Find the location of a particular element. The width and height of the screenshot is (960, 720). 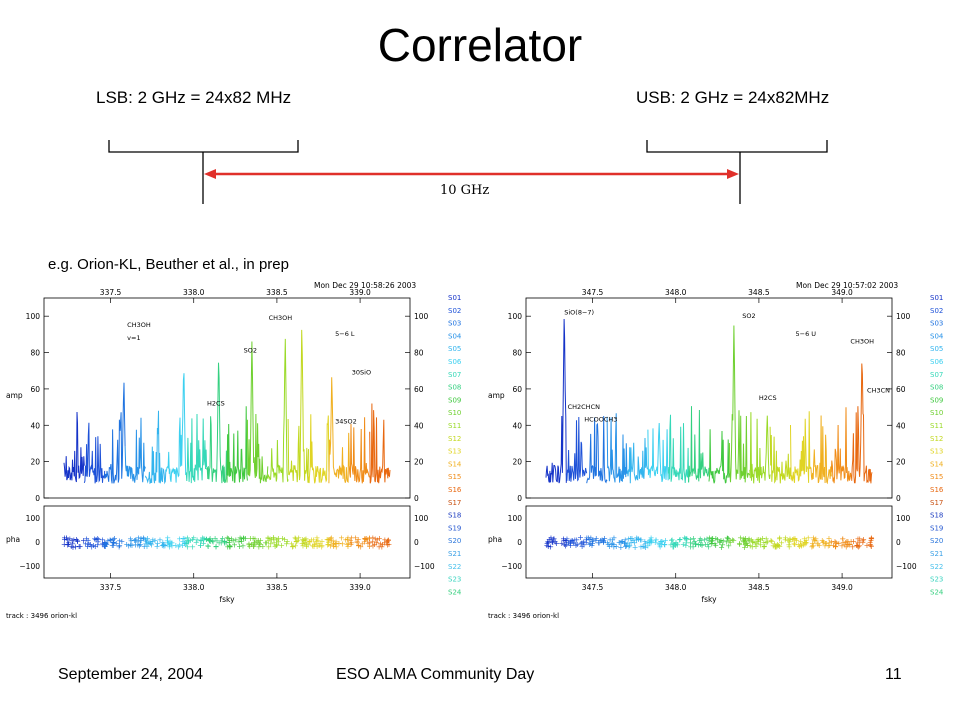

window-legend-entry: S16 is located at coordinates (937, 490).